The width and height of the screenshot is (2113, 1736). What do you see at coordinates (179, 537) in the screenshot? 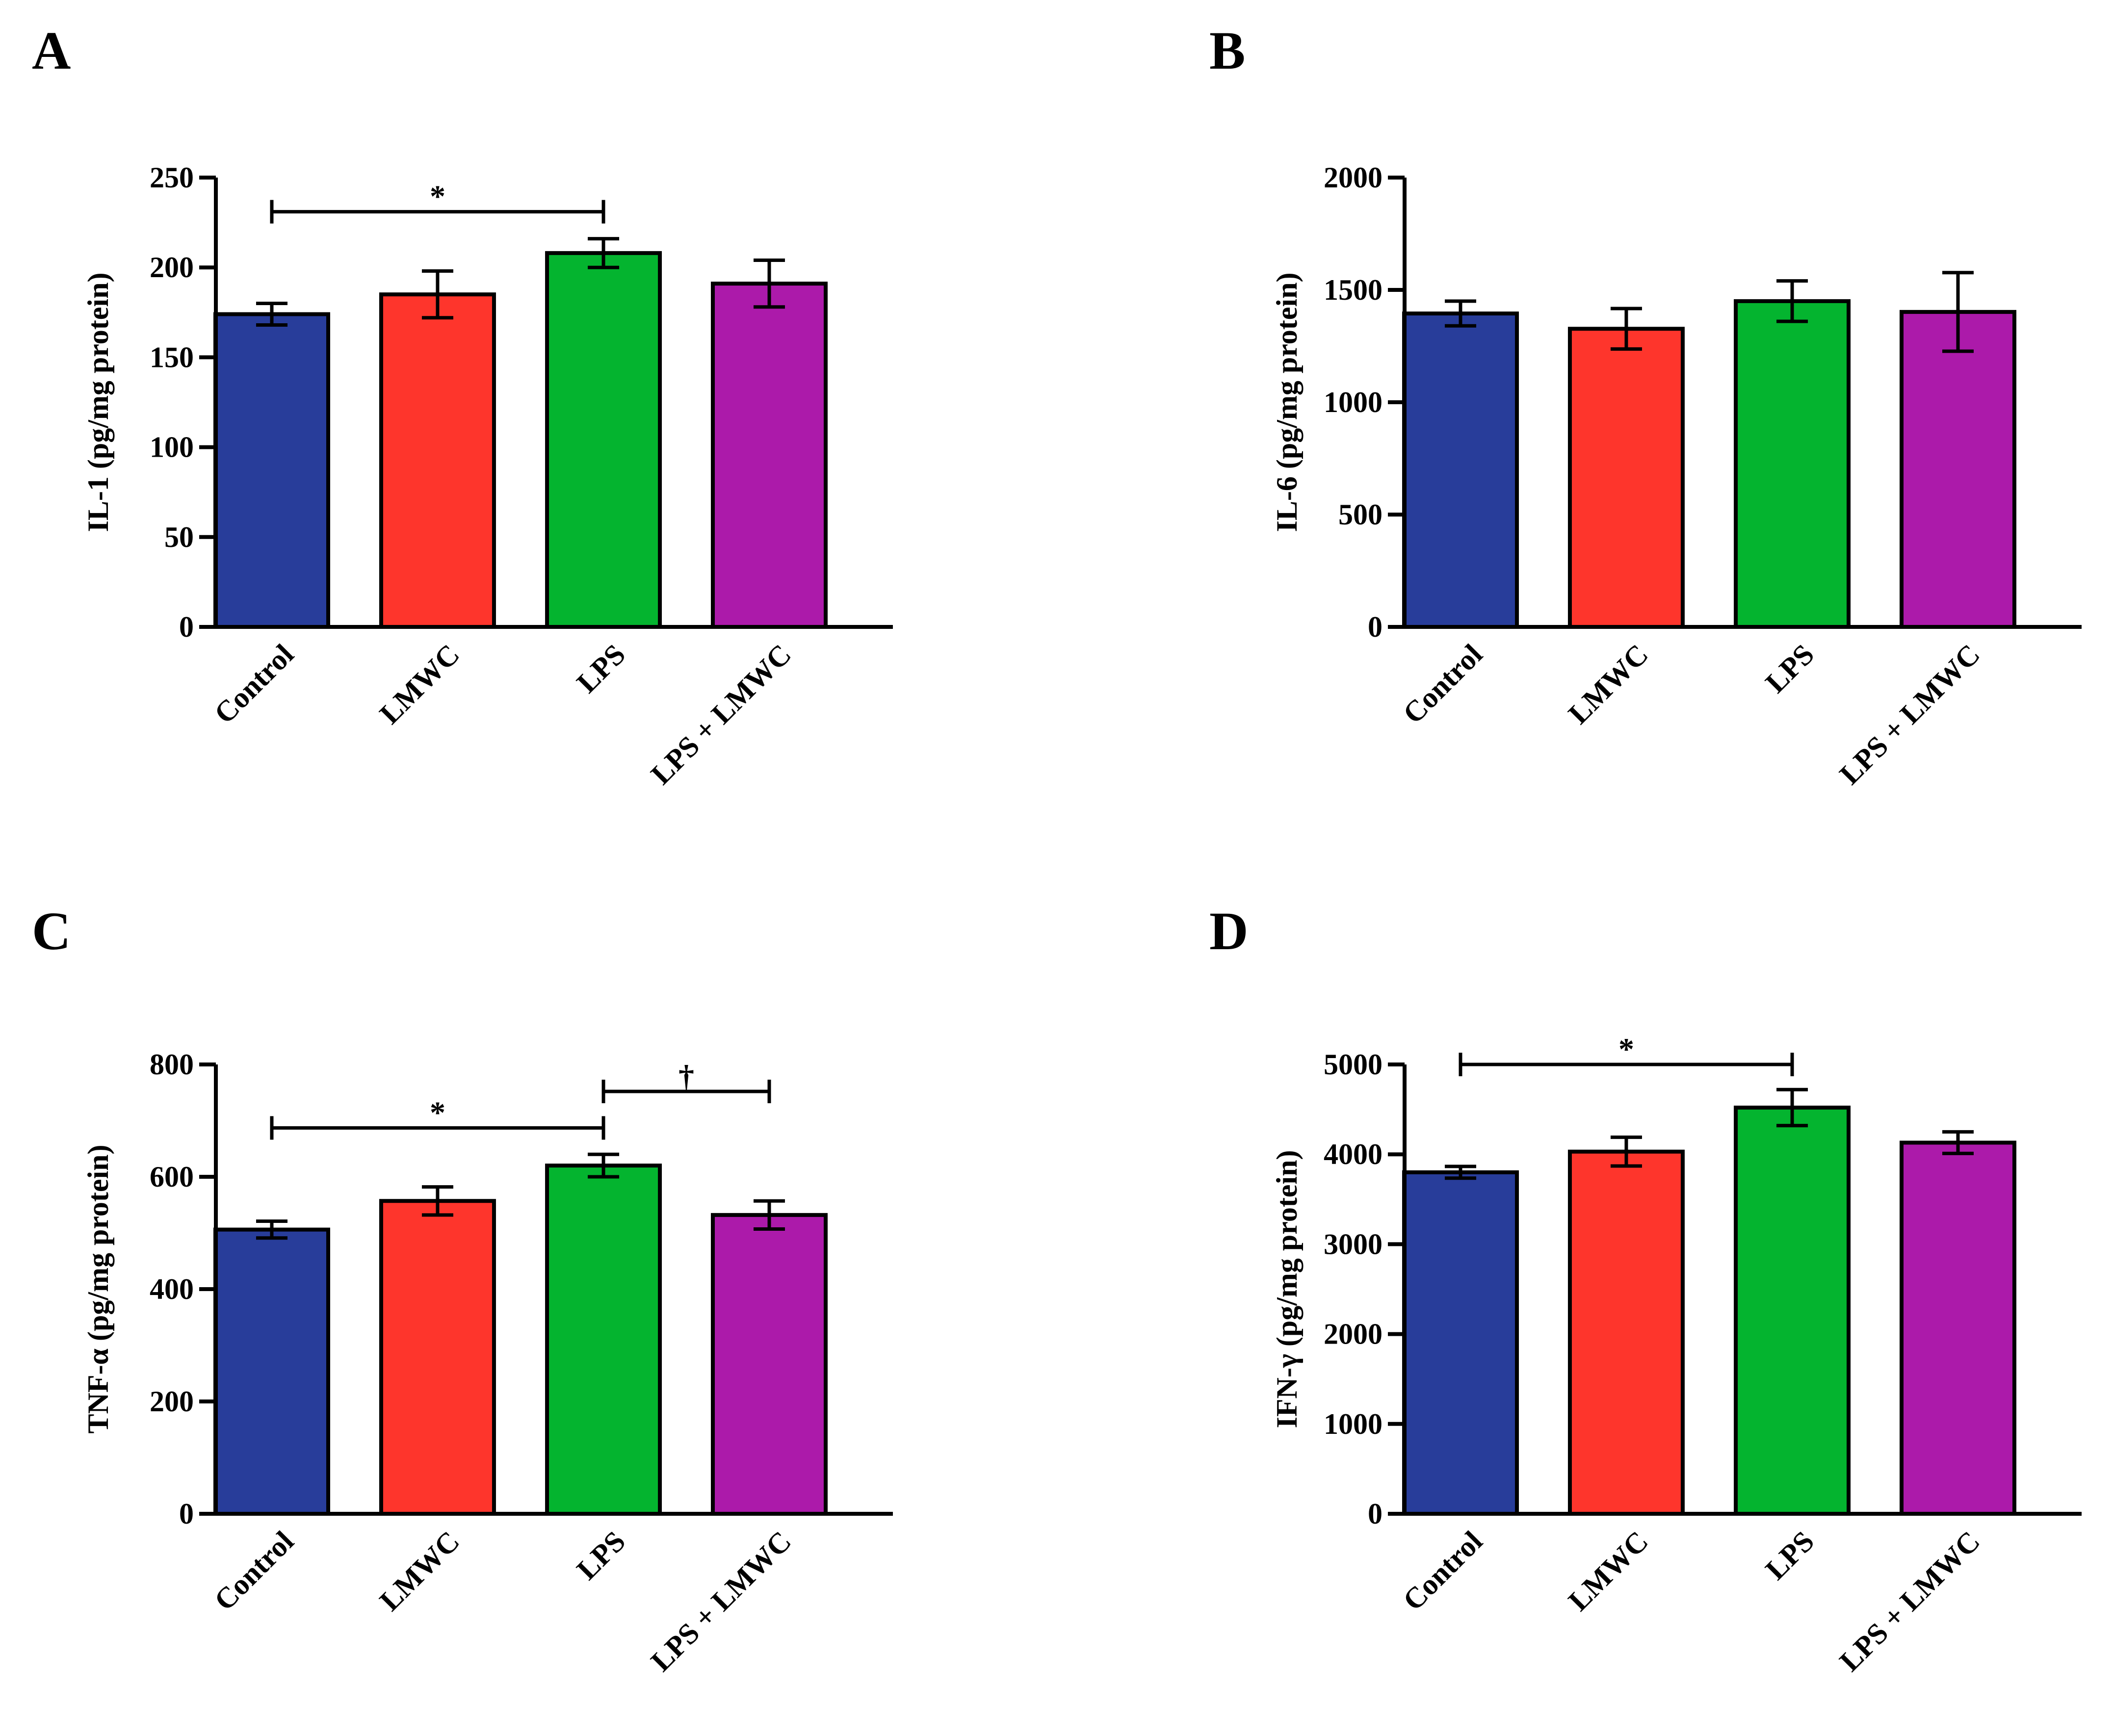
I see `y-tick-label: 50` at bounding box center [179, 537].